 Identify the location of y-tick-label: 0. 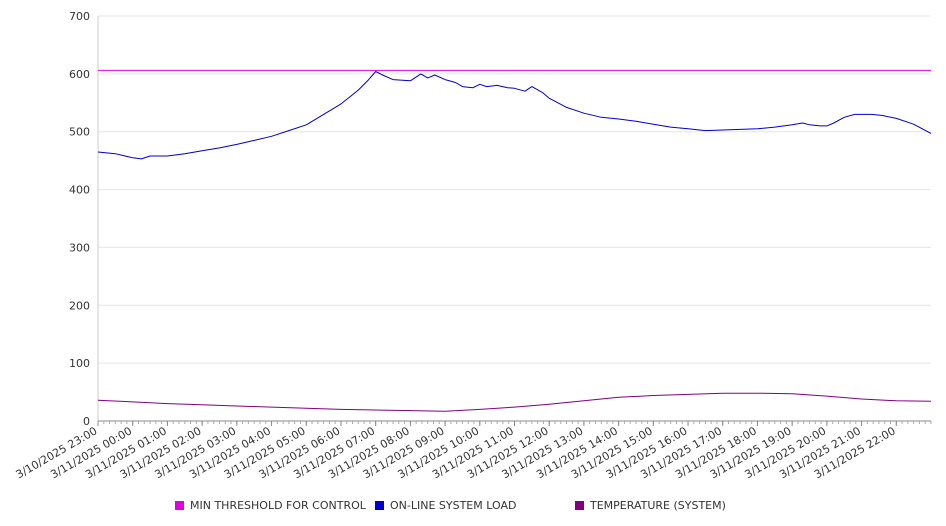
(86, 421).